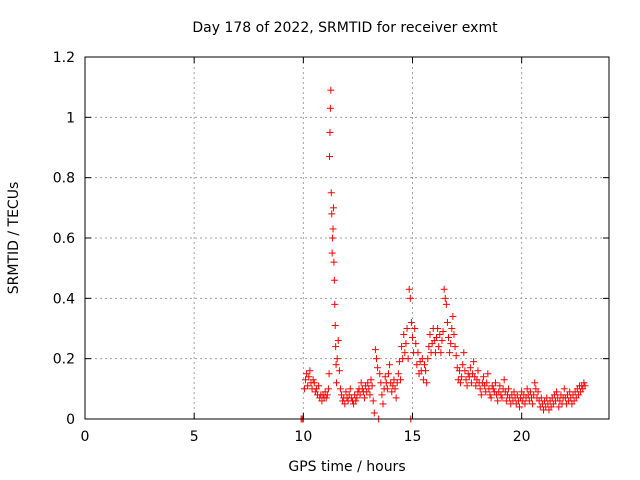  What do you see at coordinates (303, 437) in the screenshot?
I see `x-tick-label: 10` at bounding box center [303, 437].